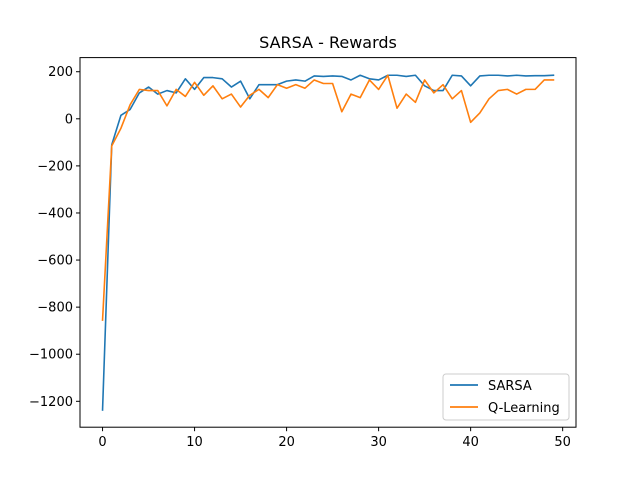 This screenshot has width=640, height=480. Describe the element at coordinates (510, 386) in the screenshot. I see `legend-label-sarsa: SARSA` at that location.